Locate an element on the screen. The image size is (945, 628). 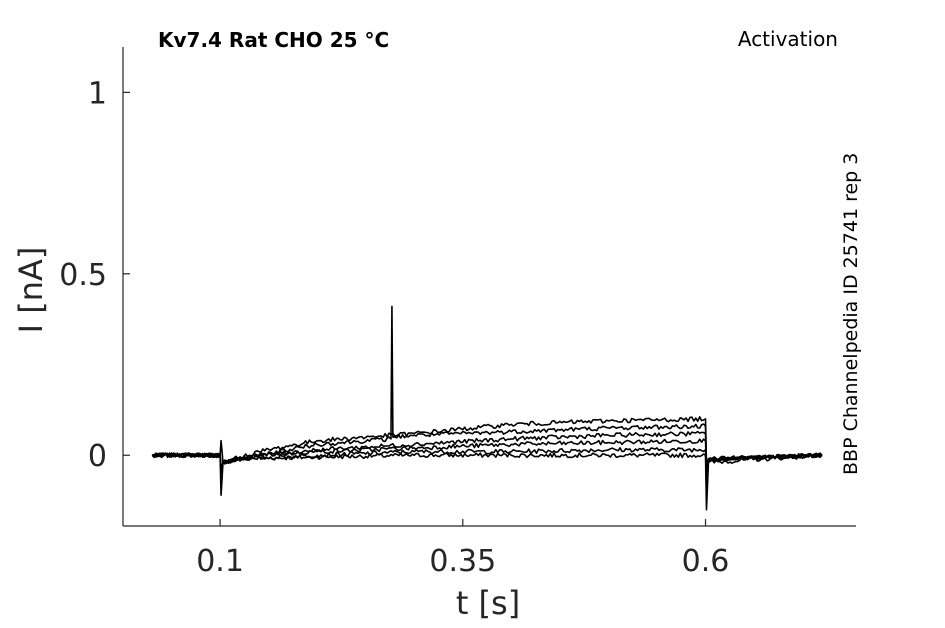
y-tick-label: 1 is located at coordinates (97, 93).